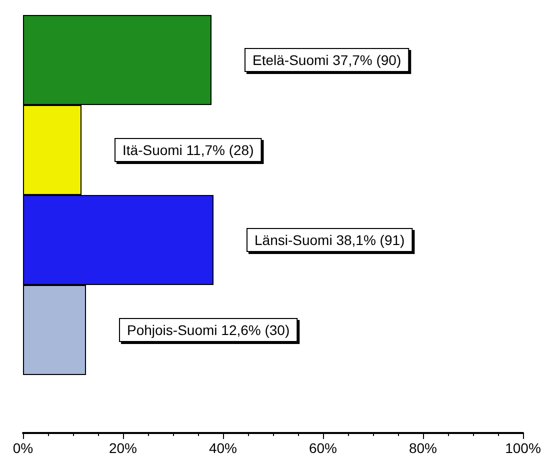 Image resolution: width=545 pixels, height=461 pixels. I want to click on data-label: Itä-Suomi 11,7% (28), so click(188, 150).